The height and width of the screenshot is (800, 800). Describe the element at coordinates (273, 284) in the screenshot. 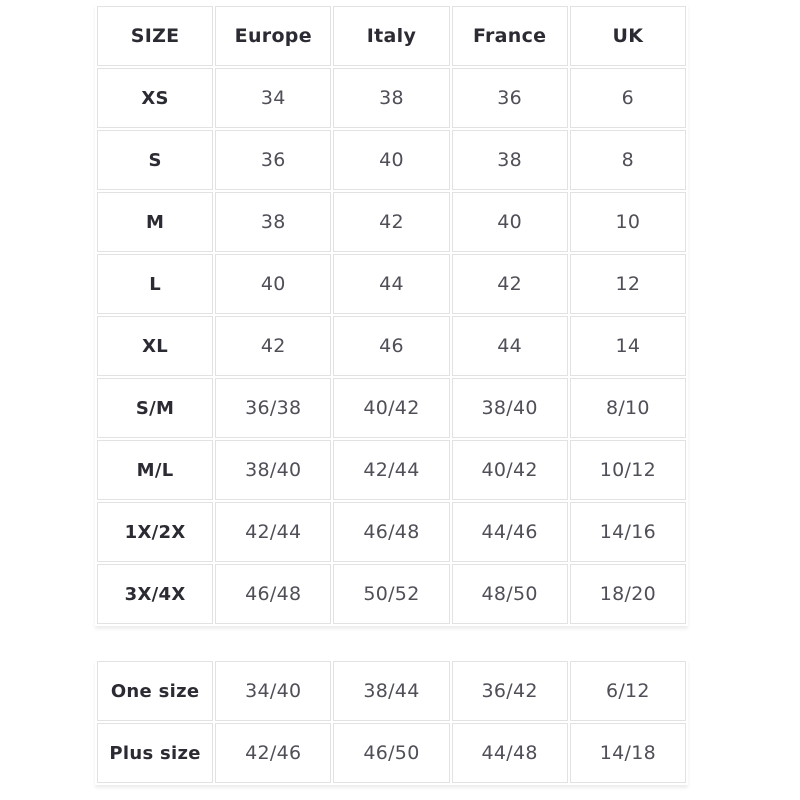

I see `europe-value: 40` at that location.